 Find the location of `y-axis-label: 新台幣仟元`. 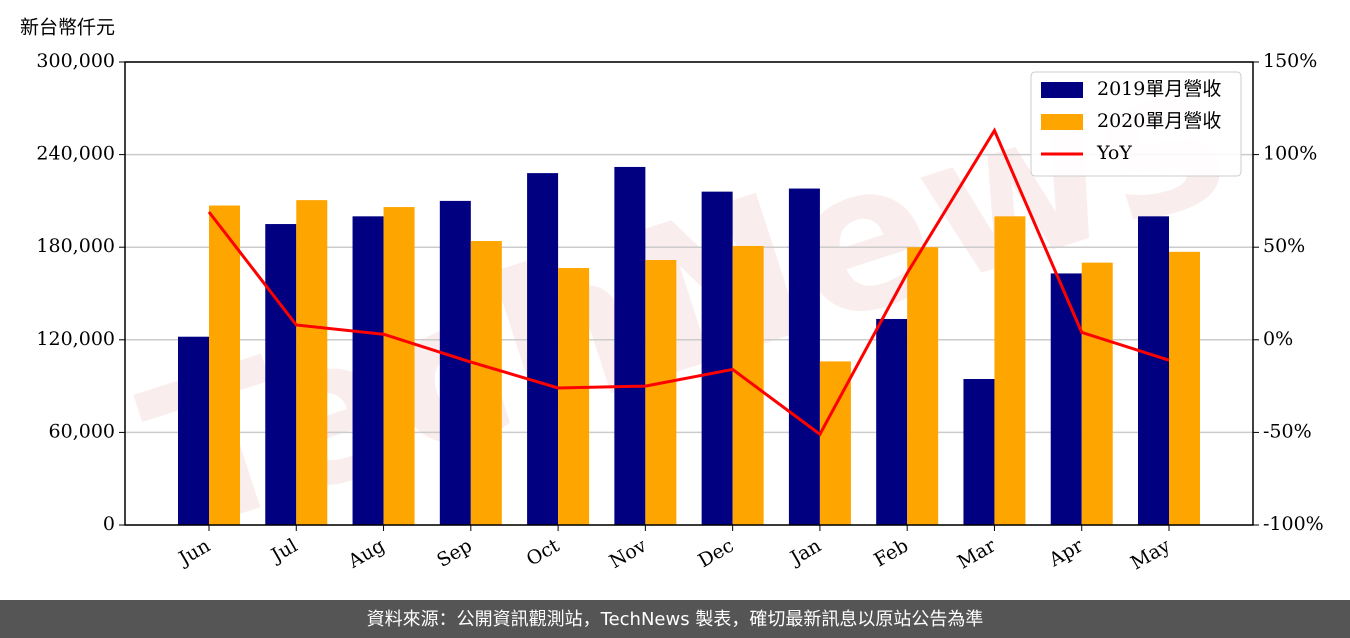

y-axis-label: 新台幣仟元 is located at coordinates (67, 28).